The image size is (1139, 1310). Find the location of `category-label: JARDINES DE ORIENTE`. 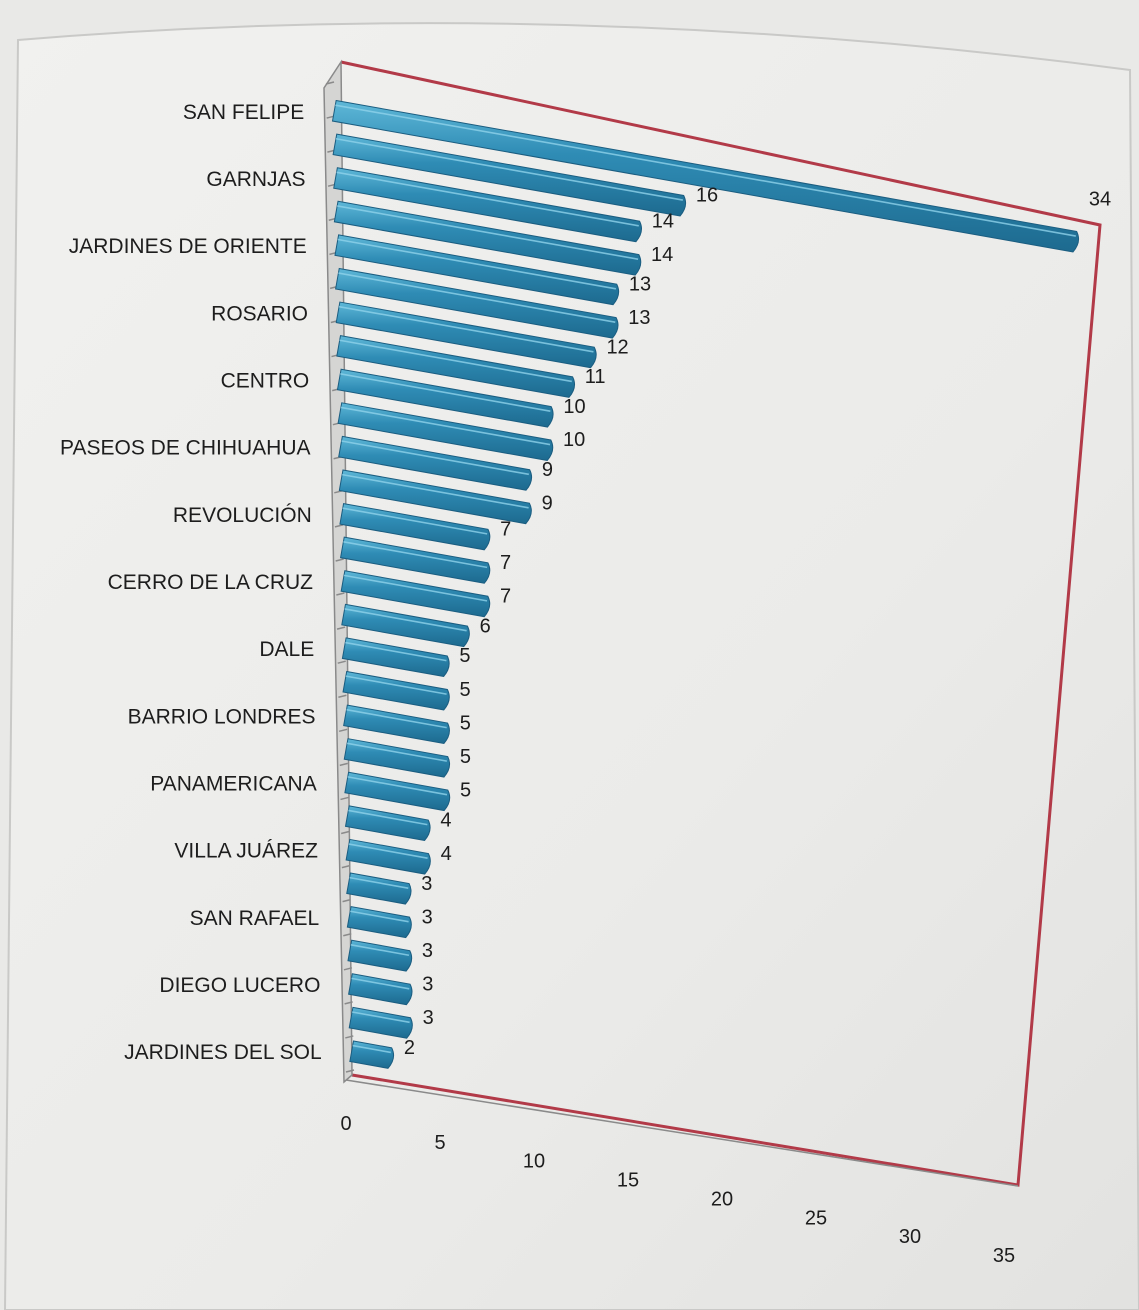

category-label: JARDINES DE ORIENTE is located at coordinates (188, 246).